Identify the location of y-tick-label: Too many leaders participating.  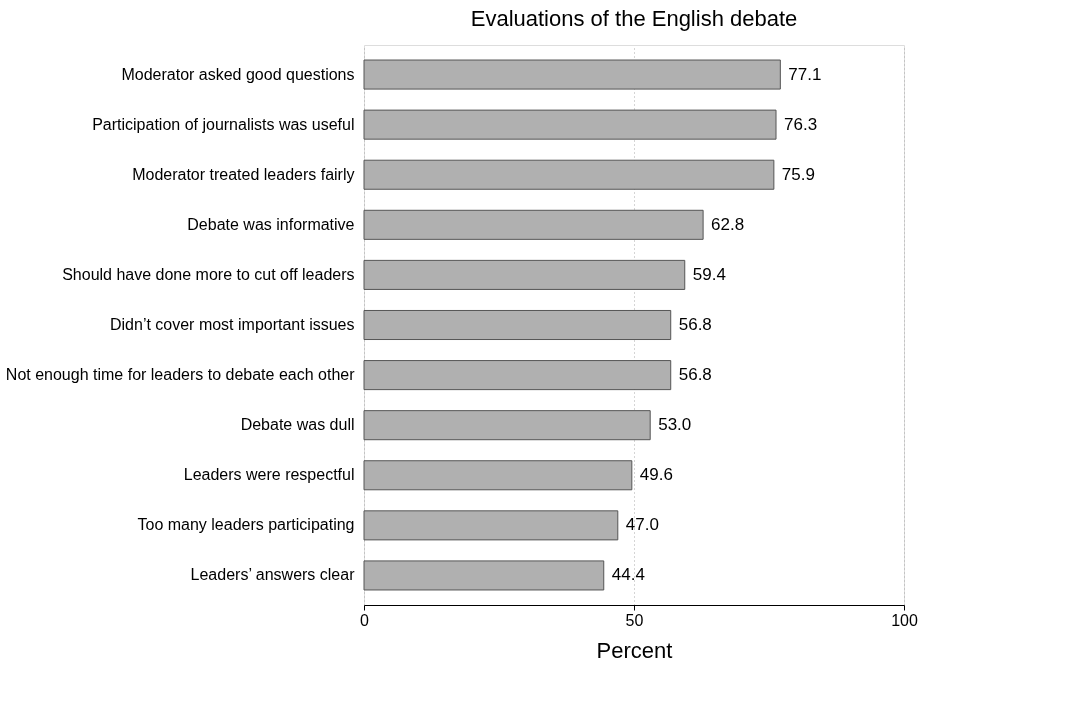
(246, 525).